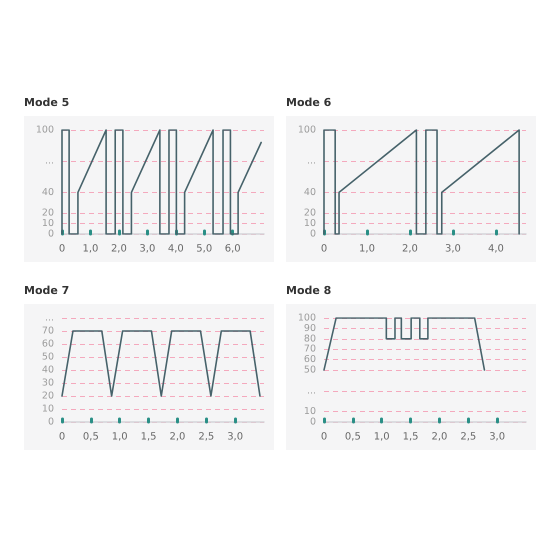 The image size is (550, 550). What do you see at coordinates (310, 328) in the screenshot?
I see `y-tick-label: 90` at bounding box center [310, 328].